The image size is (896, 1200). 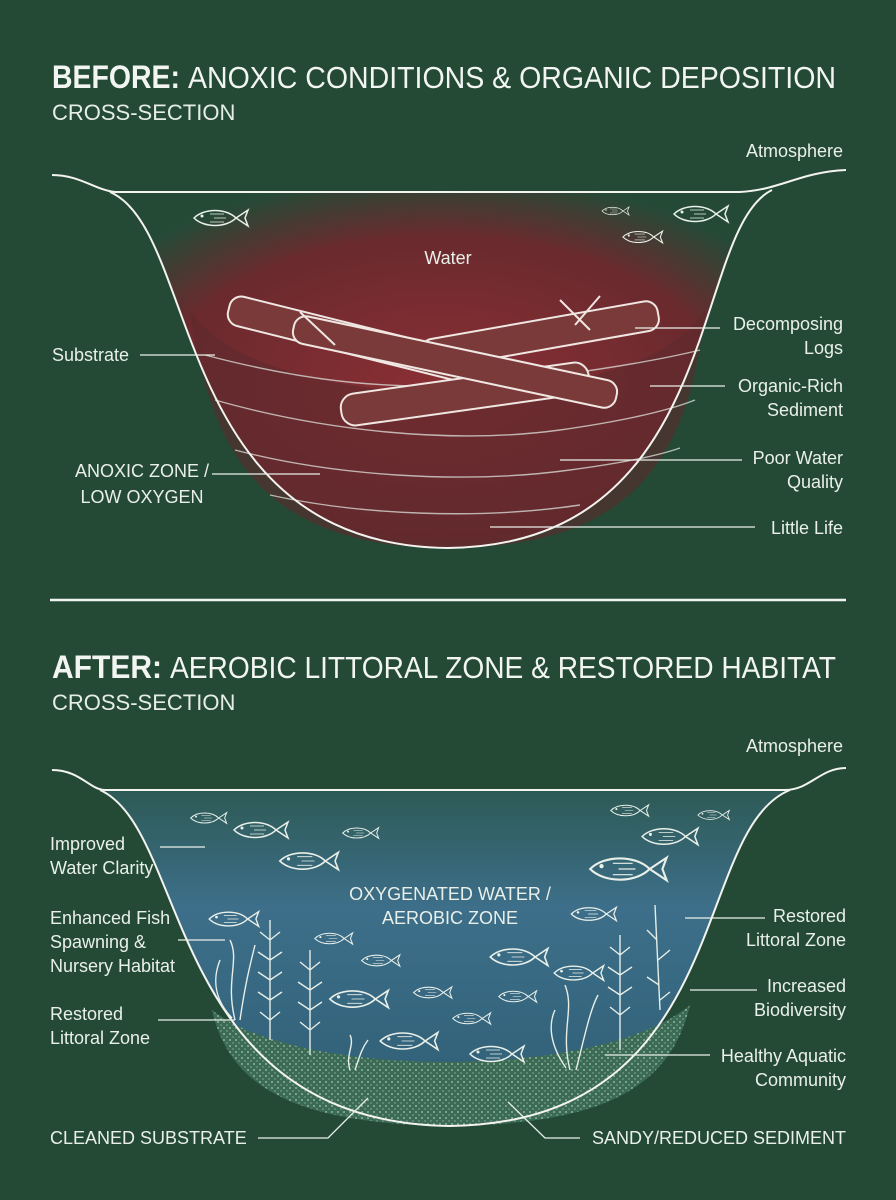 I want to click on label-sediment: Organic-Rich, so click(x=790, y=386).